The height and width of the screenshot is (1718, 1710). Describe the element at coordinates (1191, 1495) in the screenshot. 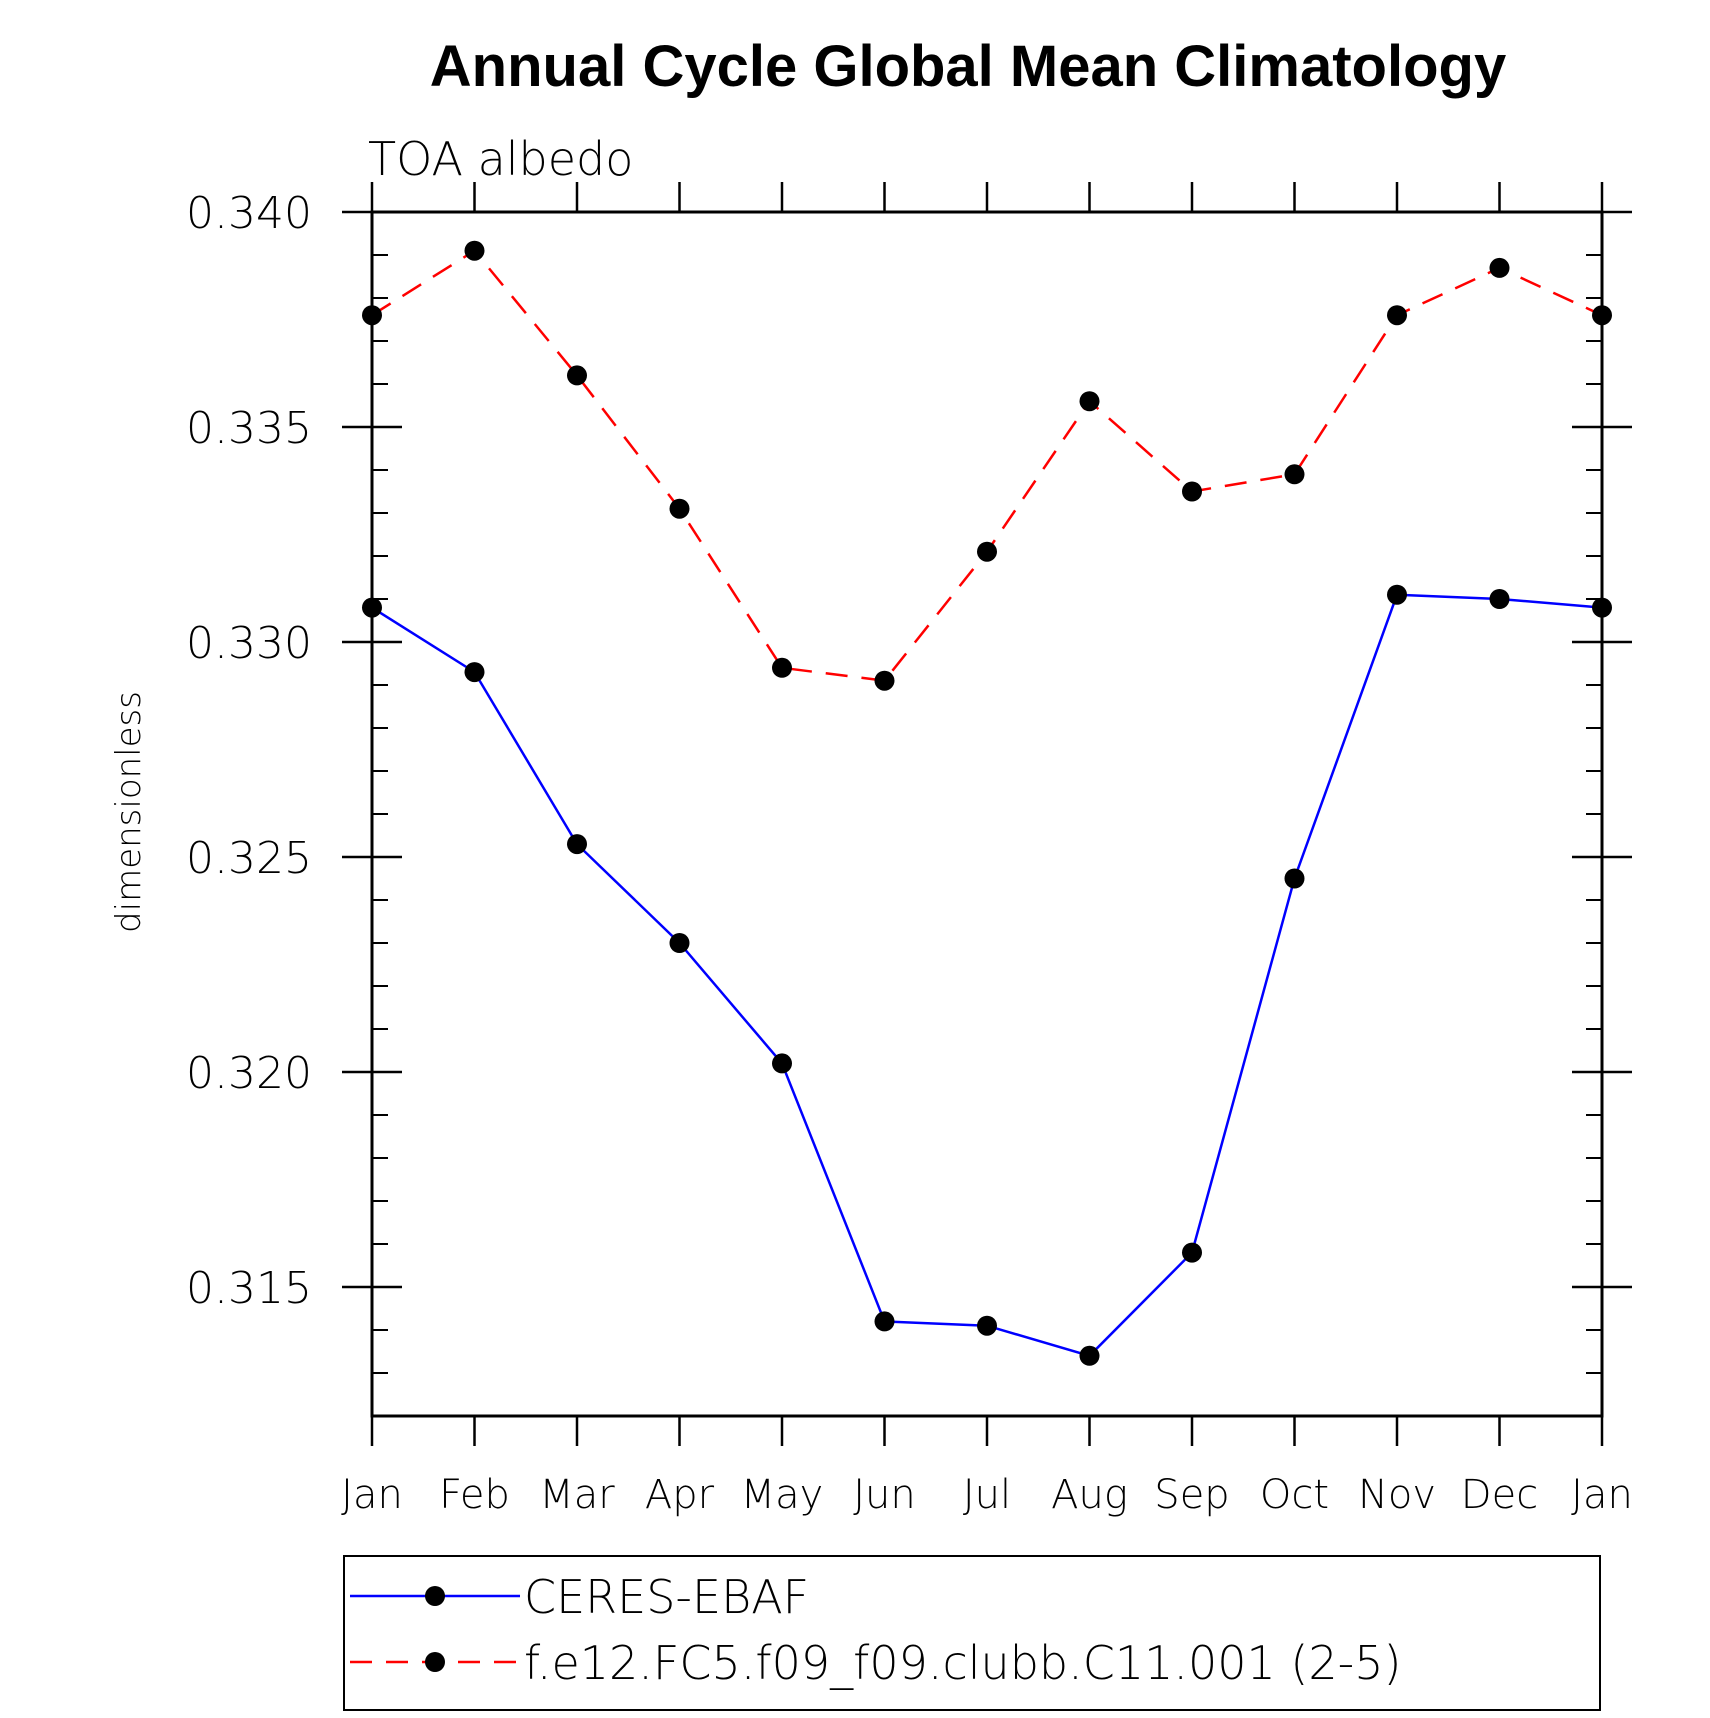

I see `x-tick-label: Sep` at that location.